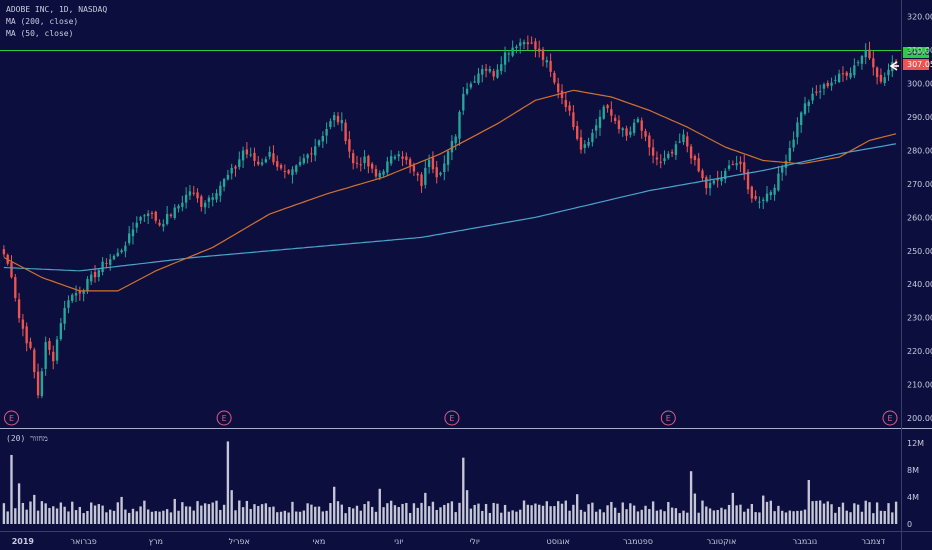 The image size is (932, 550). I want to click on last-price-tag, so click(916, 64).